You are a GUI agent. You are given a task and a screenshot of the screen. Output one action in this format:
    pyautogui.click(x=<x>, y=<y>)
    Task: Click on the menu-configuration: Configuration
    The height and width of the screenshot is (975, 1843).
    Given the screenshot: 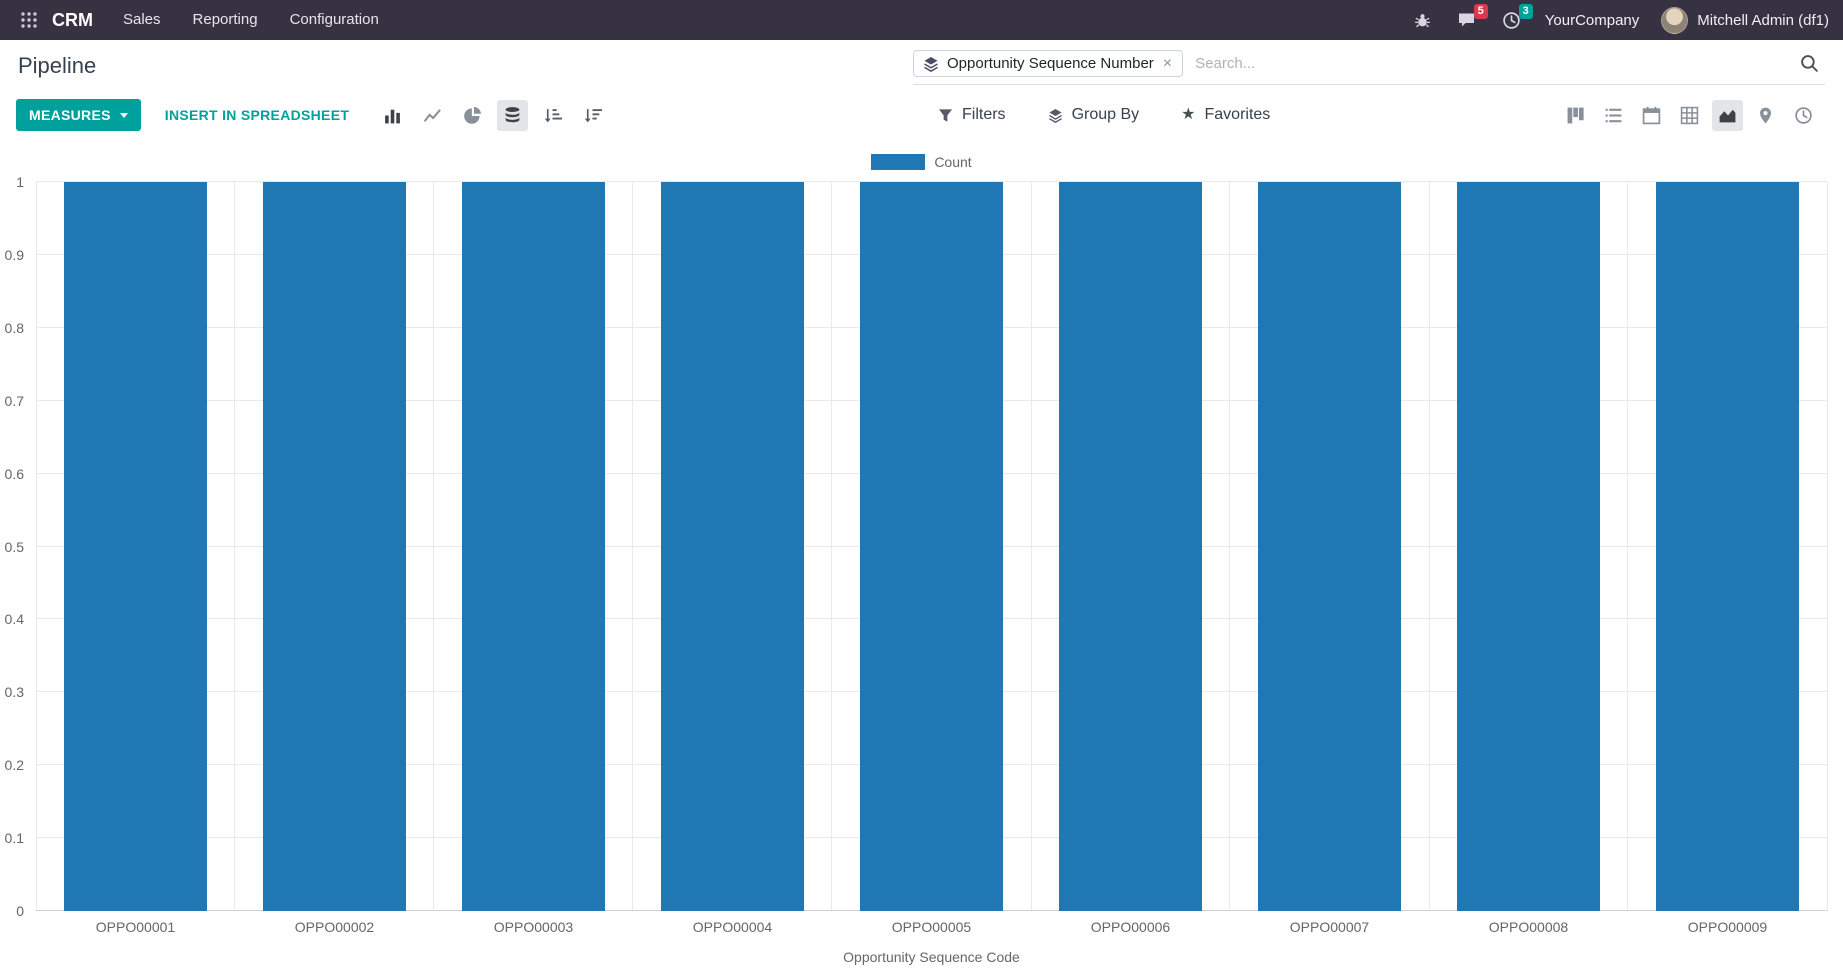 What is the action you would take?
    pyautogui.click(x=334, y=19)
    